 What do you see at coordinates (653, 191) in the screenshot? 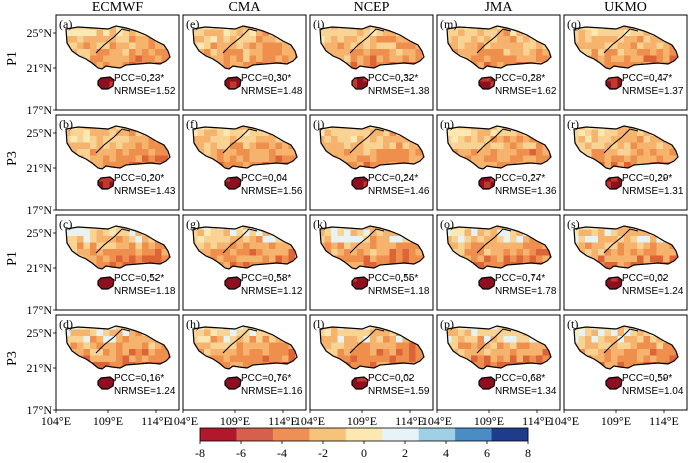
I see `nrmse-label: NRMSE=1.31` at bounding box center [653, 191].